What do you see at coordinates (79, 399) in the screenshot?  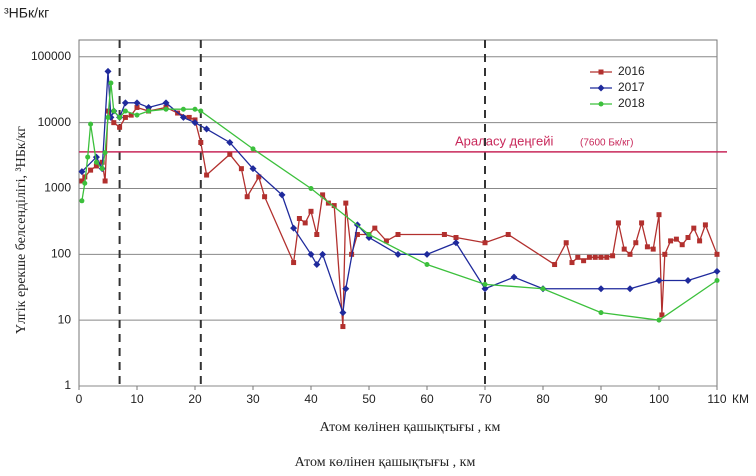 I see `x-tick-label: 0` at bounding box center [79, 399].